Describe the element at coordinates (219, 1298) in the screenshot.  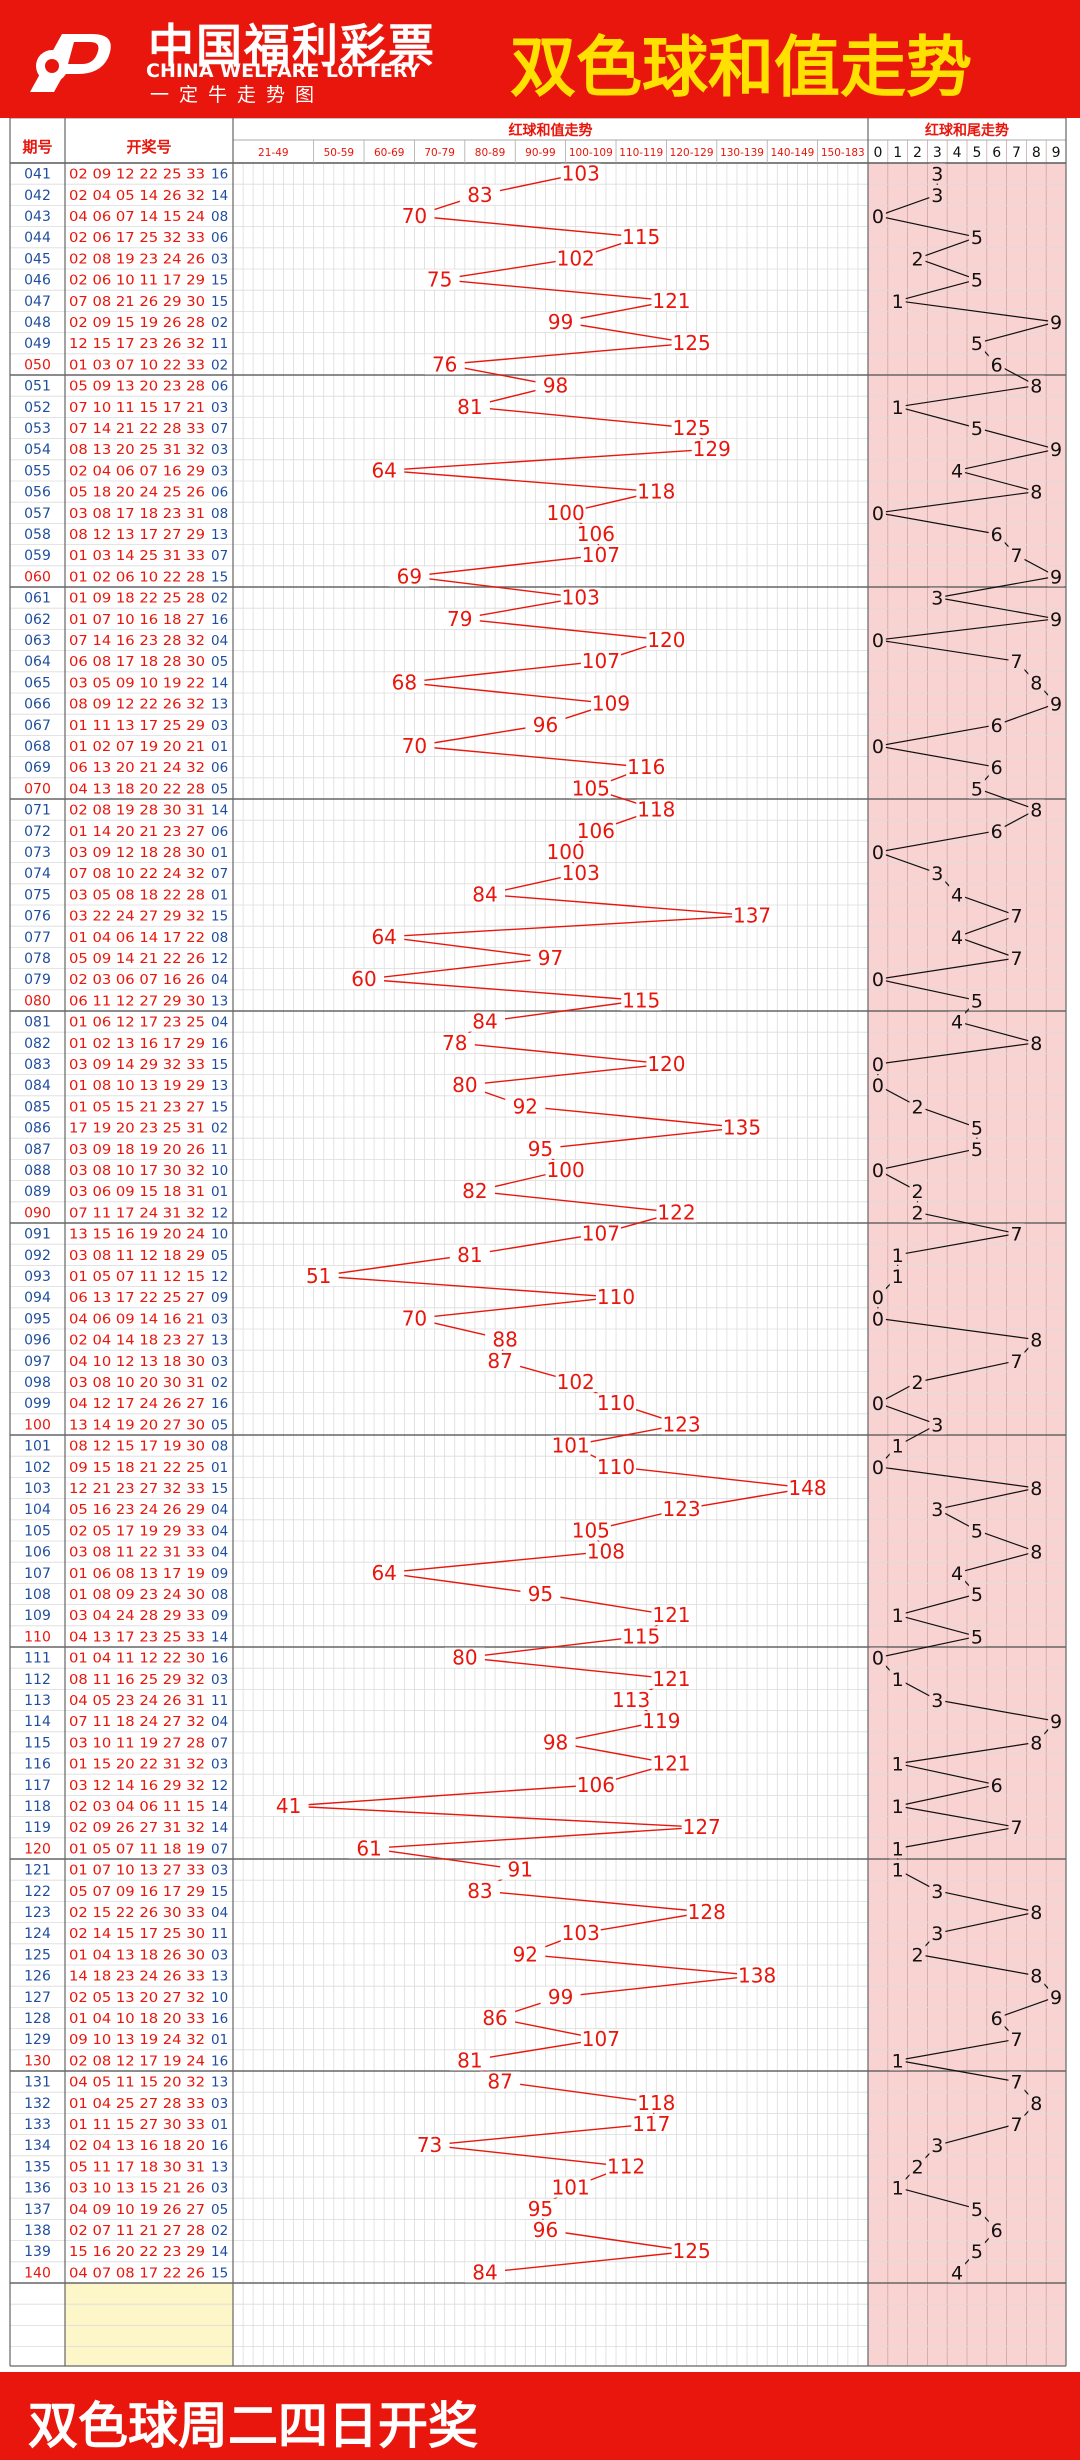
I see `blue-ball: 09` at that location.